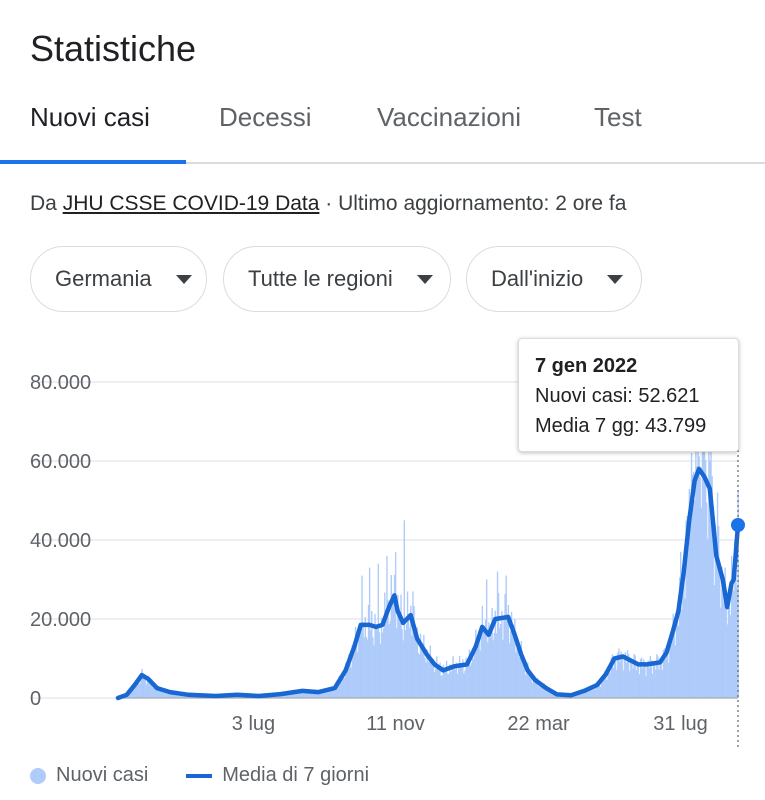  What do you see at coordinates (90, 117) in the screenshot?
I see `tab-new-cases: Nuovi casi` at bounding box center [90, 117].